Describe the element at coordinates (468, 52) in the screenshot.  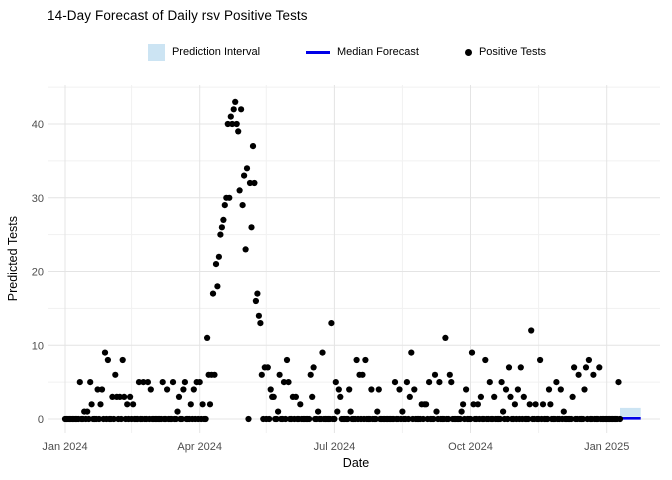
I see `positive-tests-dot-icon` at that location.